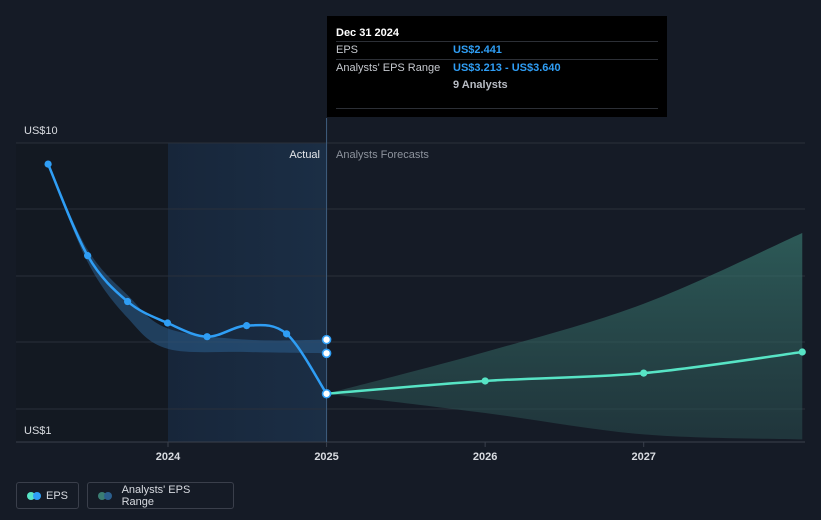 This screenshot has width=821, height=520. What do you see at coordinates (367, 33) in the screenshot?
I see `tooltip-date: Dec 31 2024` at bounding box center [367, 33].